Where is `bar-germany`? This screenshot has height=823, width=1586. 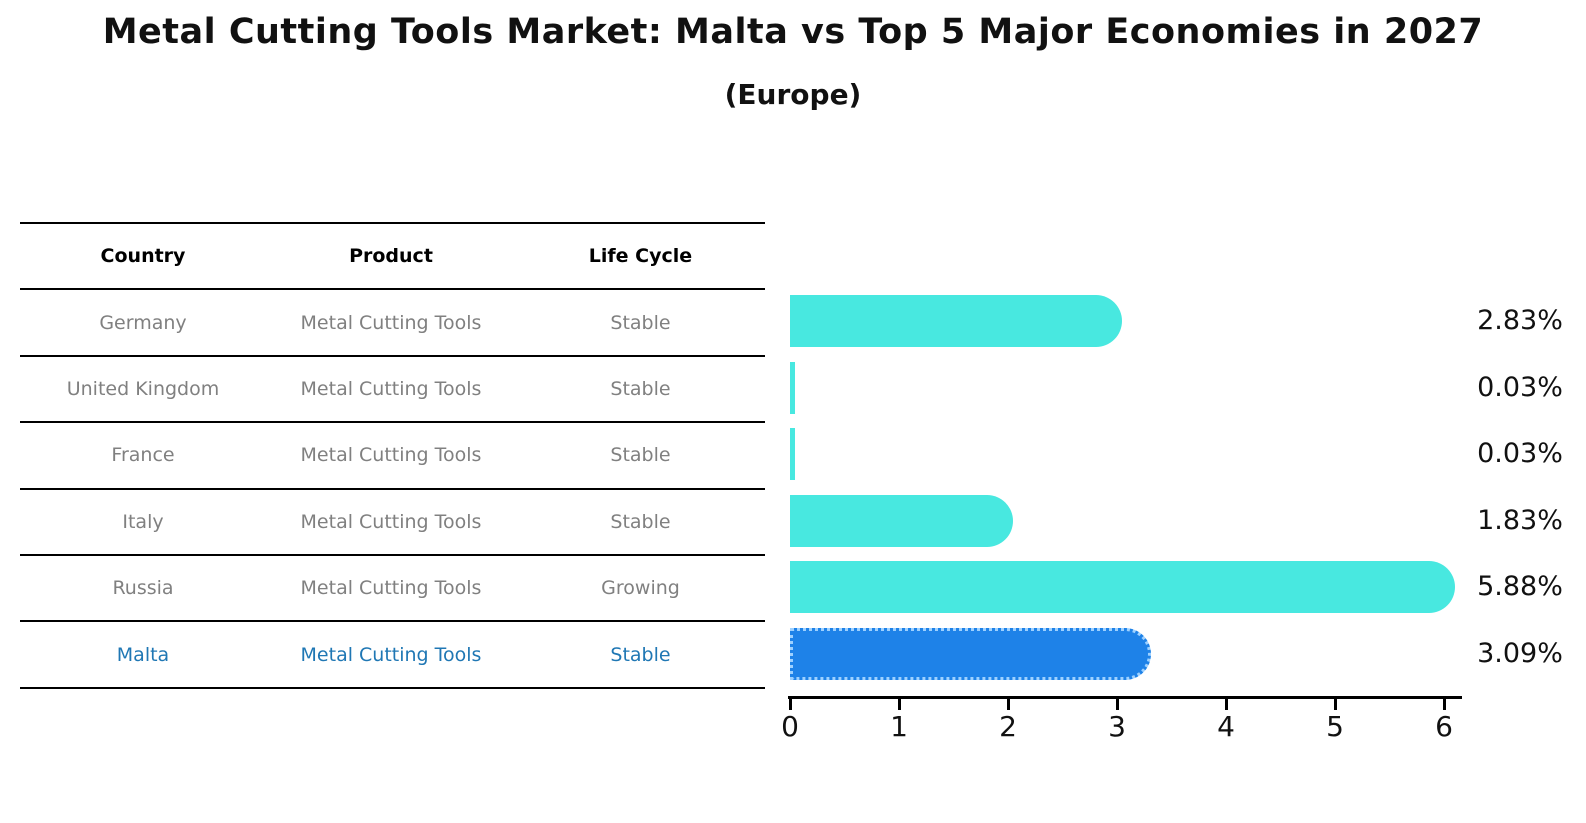
bar-germany is located at coordinates (956, 321).